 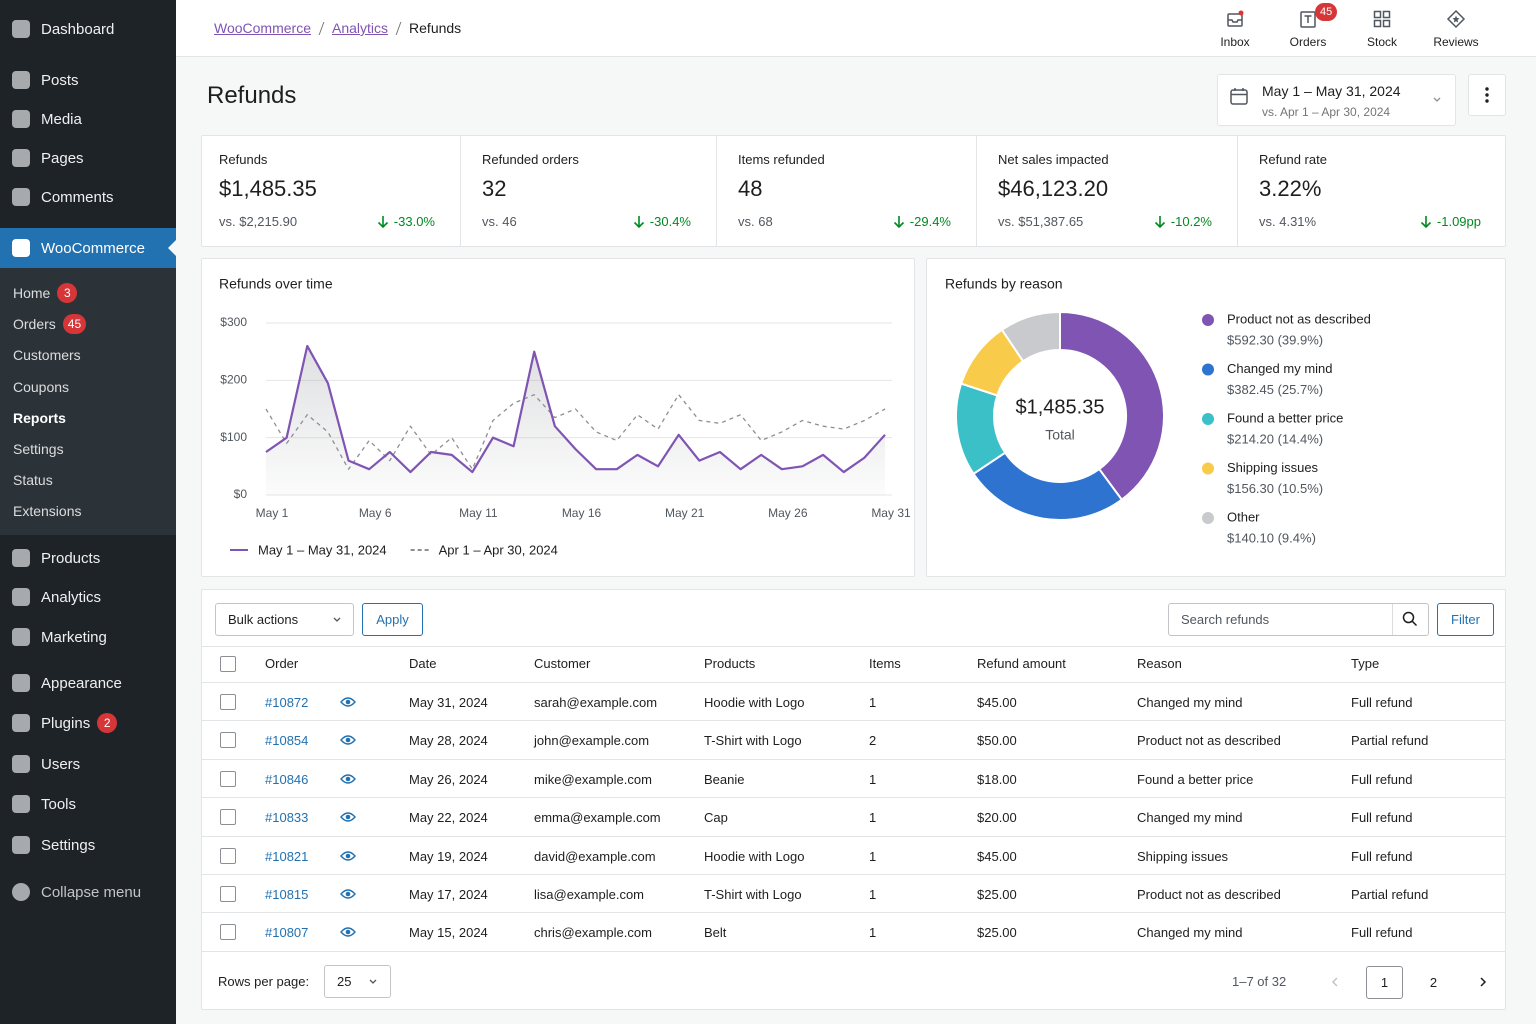 I want to click on menu-item: Tools, so click(x=88, y=804).